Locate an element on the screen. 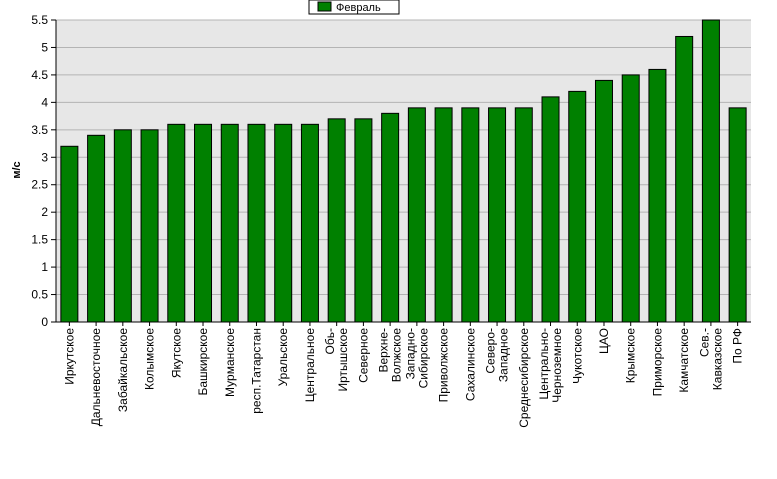 Image resolution: width=777 pixels, height=479 pixels. x-tick-label: Чукотское is located at coordinates (577, 356).